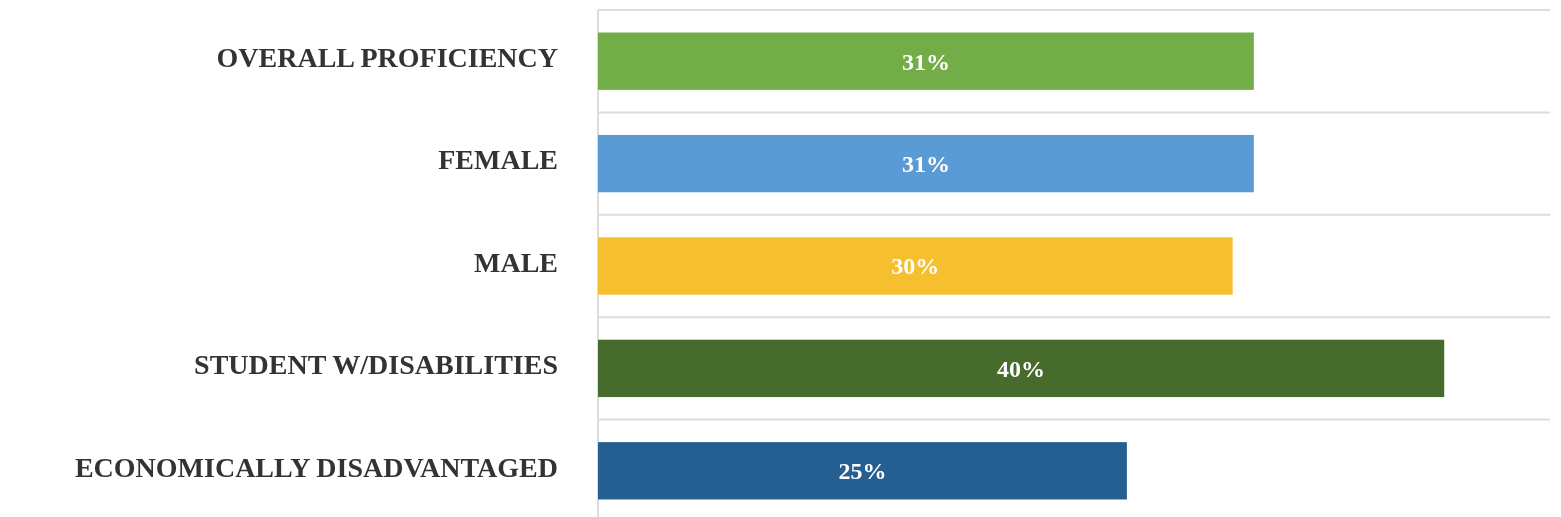  I want to click on data-label: 30%, so click(915, 266).